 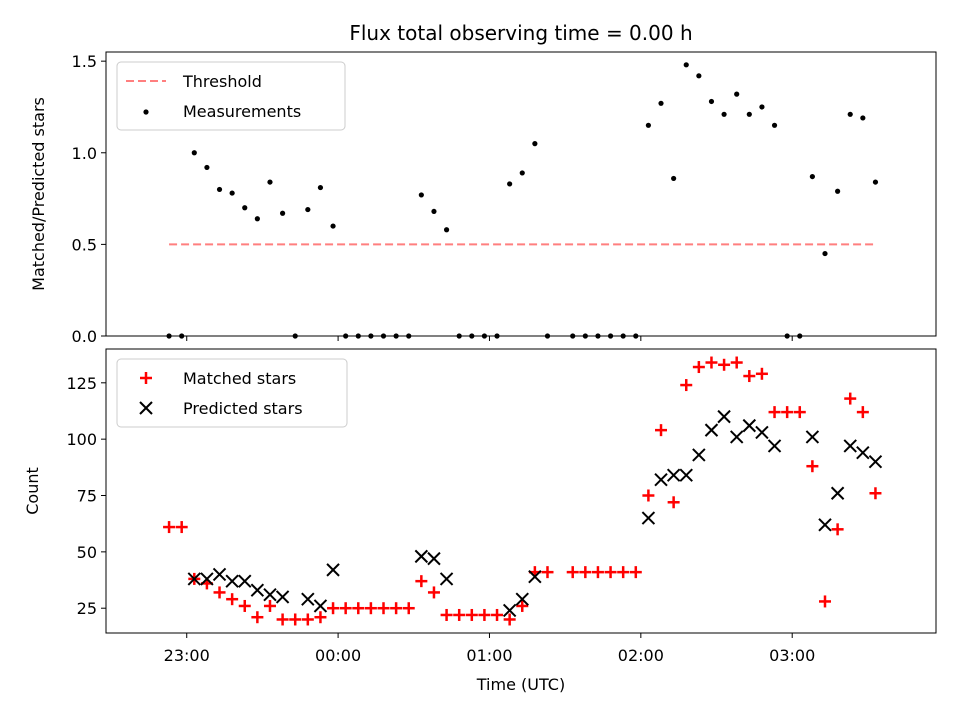 I want to click on counts-x-axis: 23:00 00:00 01:00 02:00 03:00, so click(x=489, y=649).